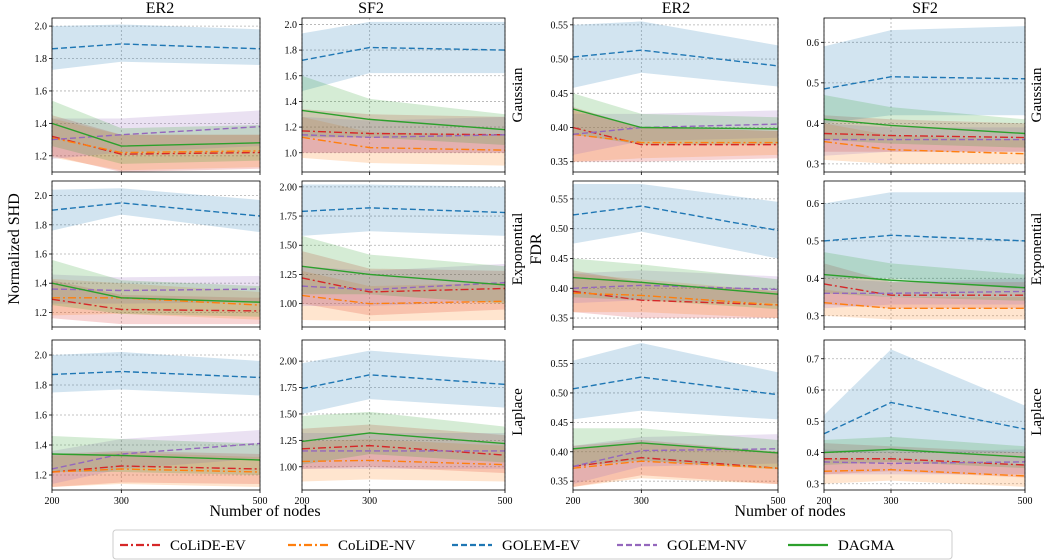 The height and width of the screenshot is (560, 1047). I want to click on panel-gaussian-er2-shd: 1.2 1.4 1.6 1.8 2.0, so click(148, 96).